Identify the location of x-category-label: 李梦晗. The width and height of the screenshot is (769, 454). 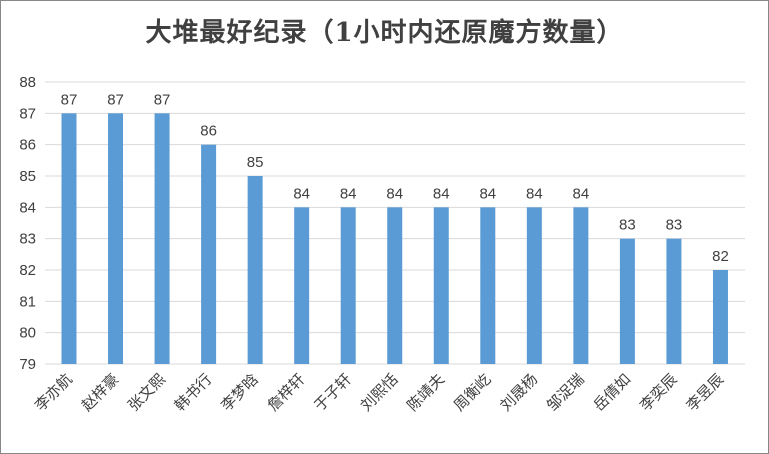
(239, 392).